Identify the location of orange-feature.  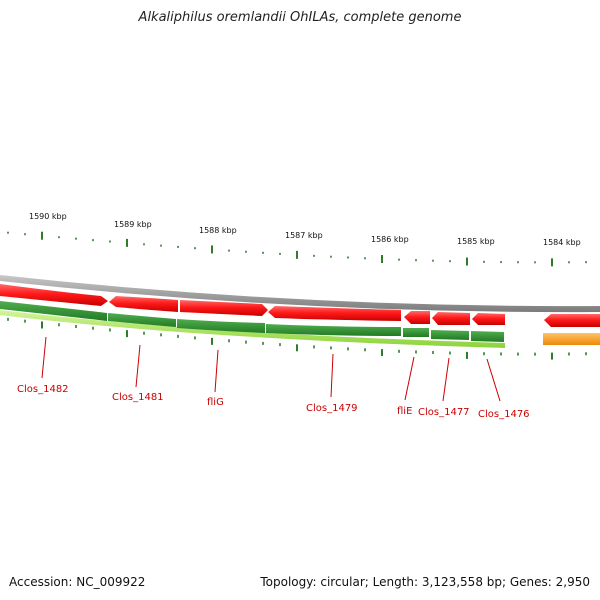
(571, 339).